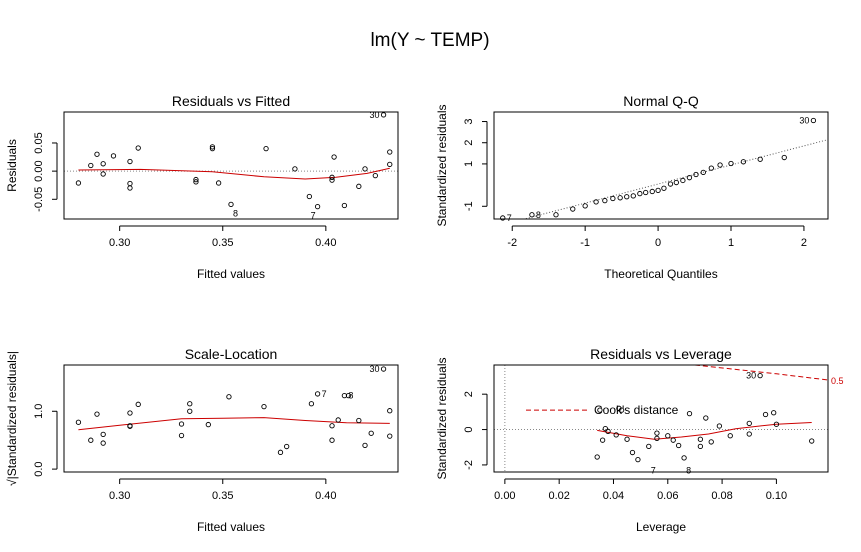  What do you see at coordinates (636, 410) in the screenshot?
I see `legend-label: Cook's distance` at bounding box center [636, 410].